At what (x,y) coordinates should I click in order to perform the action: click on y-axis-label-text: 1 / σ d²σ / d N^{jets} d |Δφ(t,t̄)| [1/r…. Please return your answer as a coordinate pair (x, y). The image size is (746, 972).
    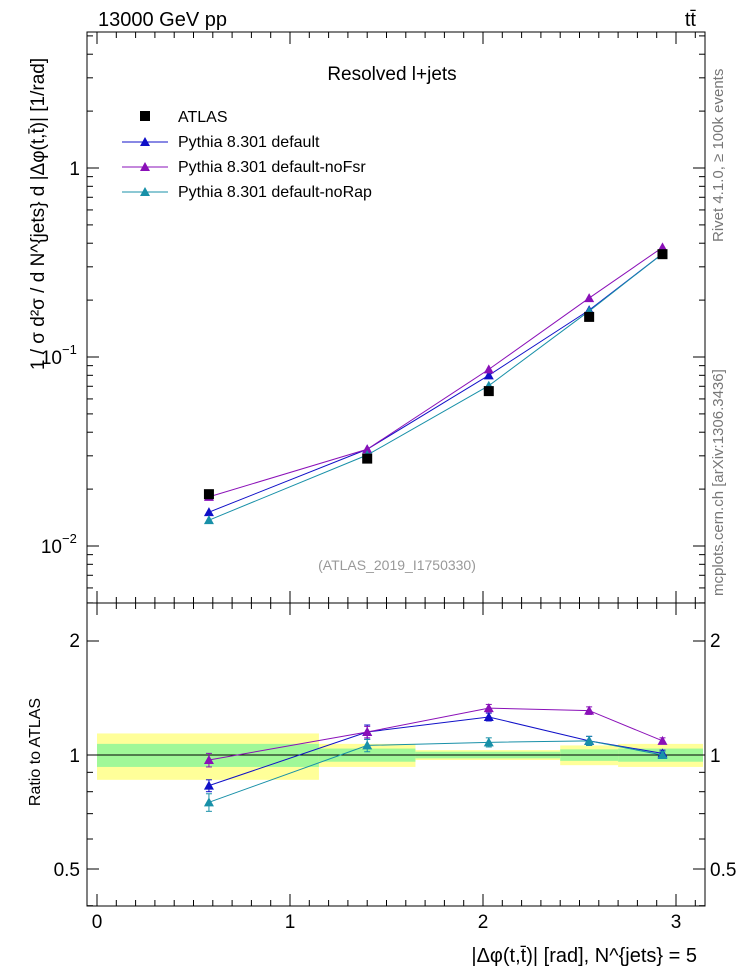
    Looking at the image, I should click on (38, 214).